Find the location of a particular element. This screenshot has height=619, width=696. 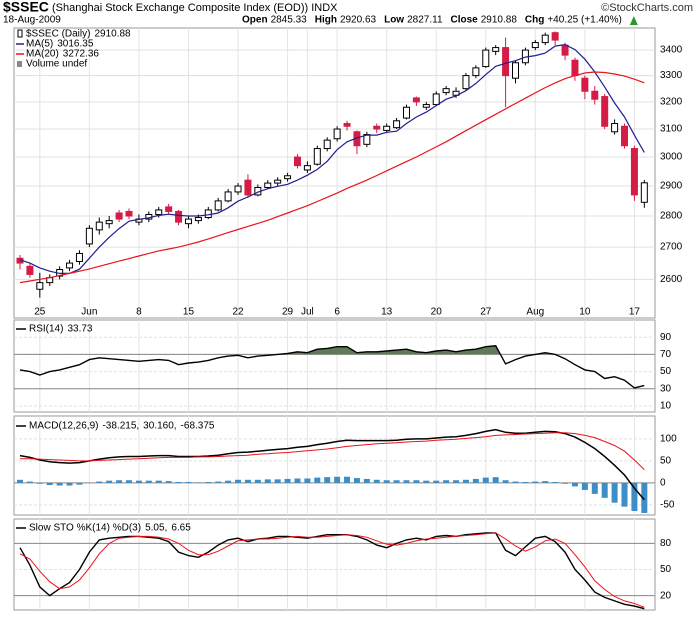

x-tick-label: 8 is located at coordinates (139, 312).